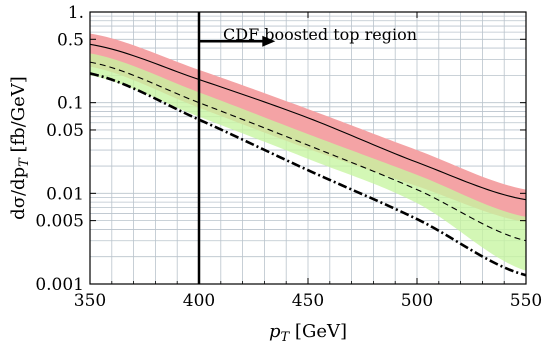 Image resolution: width=542 pixels, height=348 pixels. Describe the element at coordinates (20, 148) in the screenshot. I see `y-axis-label: dσ/dpT [fb/GeV]` at that location.